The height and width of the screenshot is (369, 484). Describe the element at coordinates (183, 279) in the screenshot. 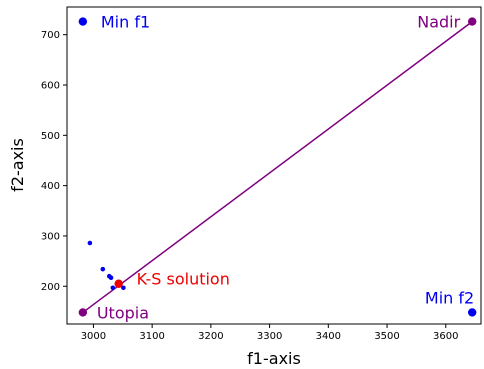

I see `k-s-solution-label: K-S solution` at that location.